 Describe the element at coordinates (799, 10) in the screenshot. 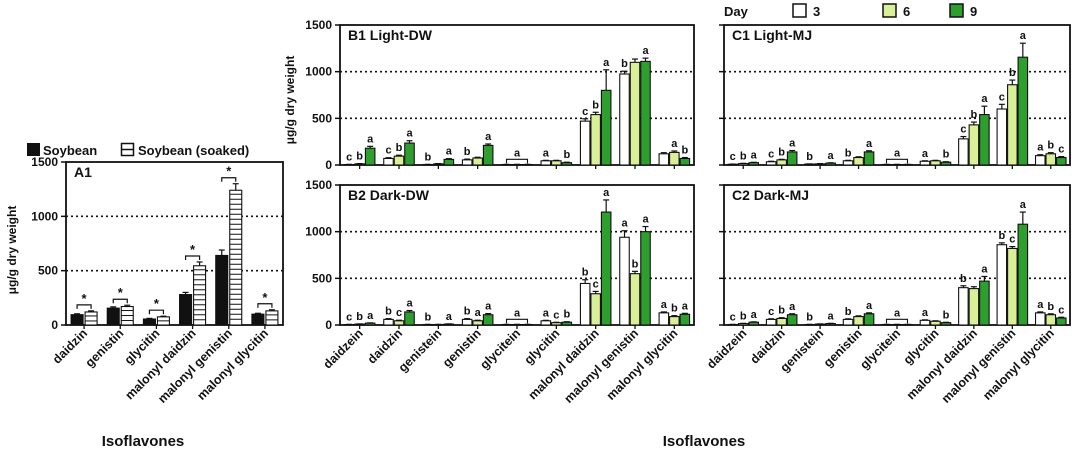

I see `legend-day3-swatch` at that location.